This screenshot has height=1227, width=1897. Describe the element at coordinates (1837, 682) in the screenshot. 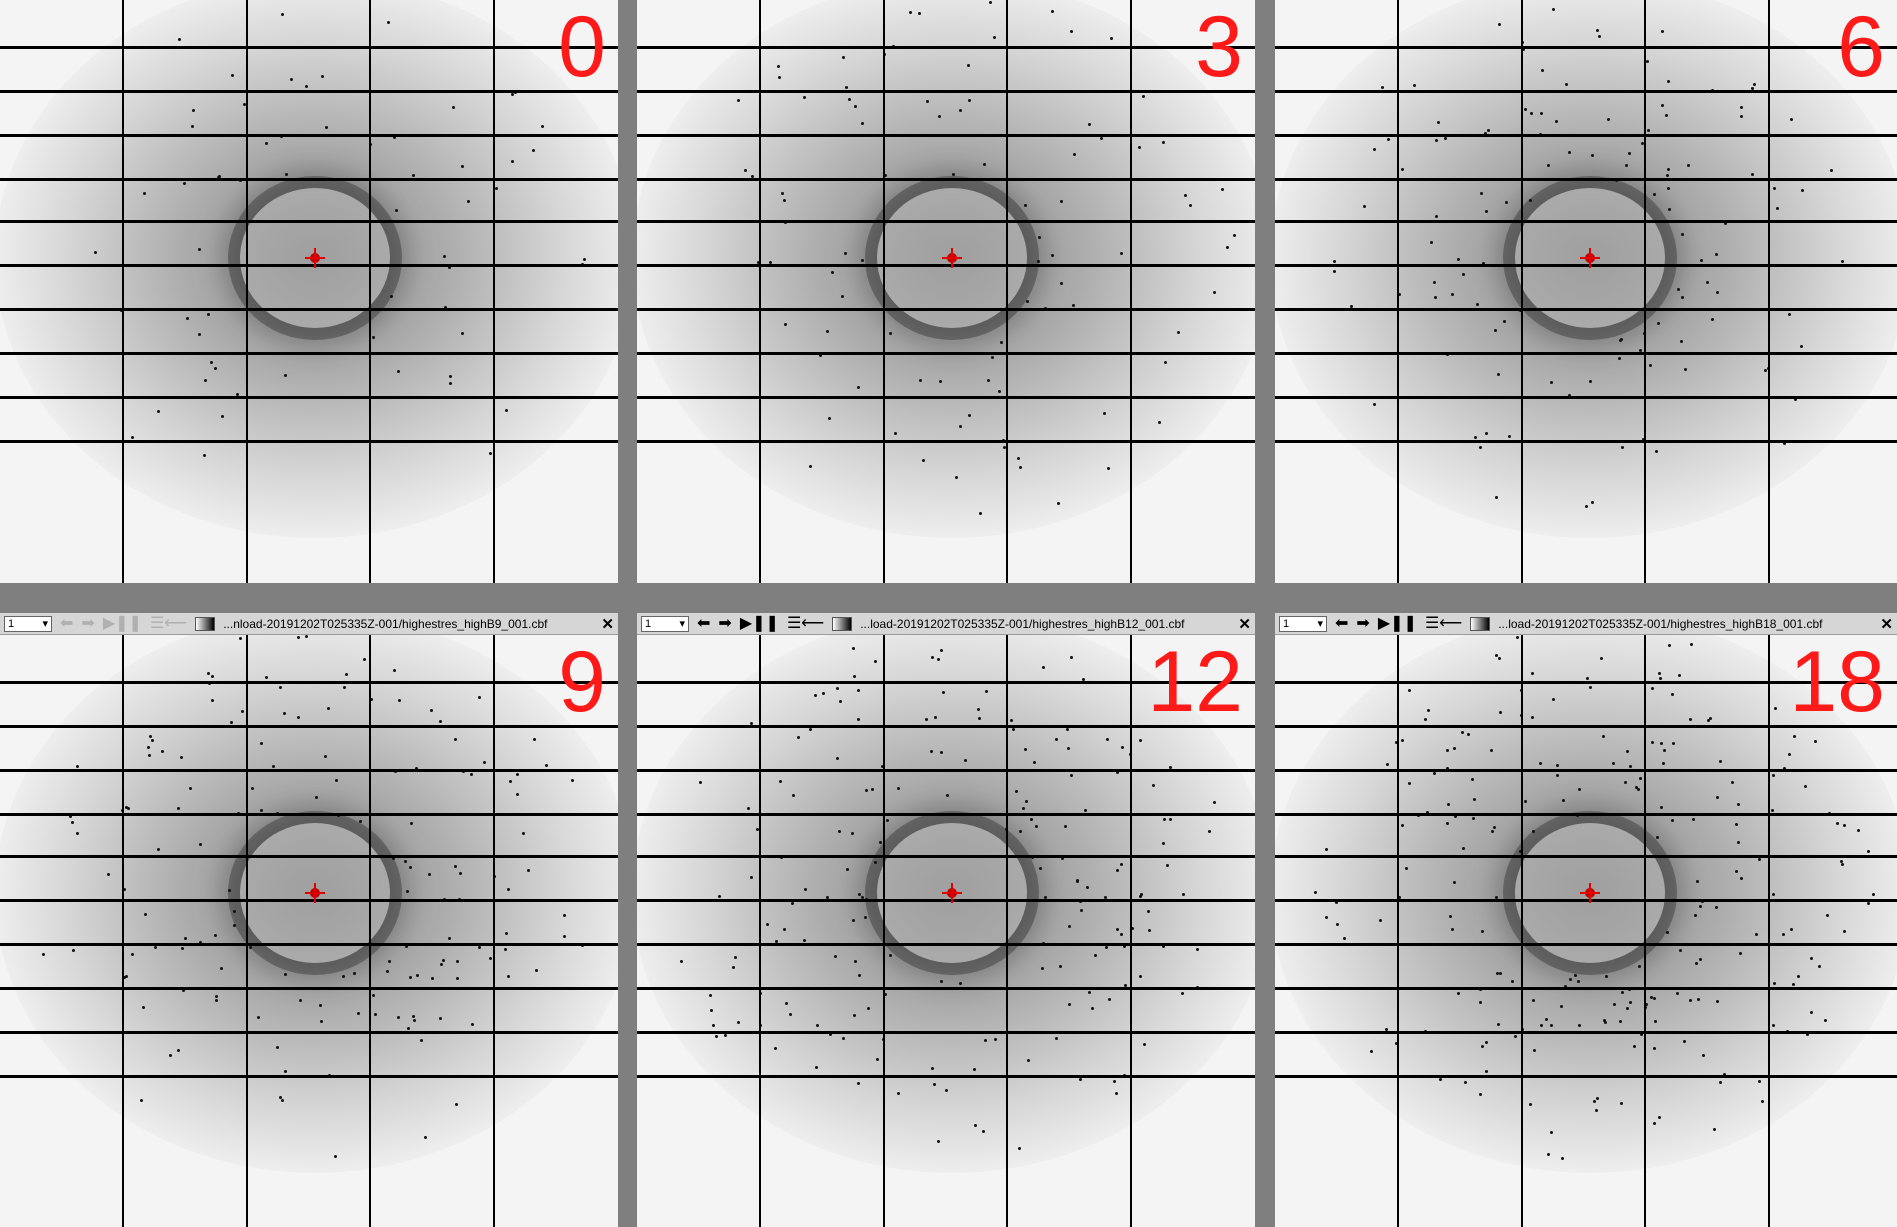

I see `frame-number-label: 18` at that location.